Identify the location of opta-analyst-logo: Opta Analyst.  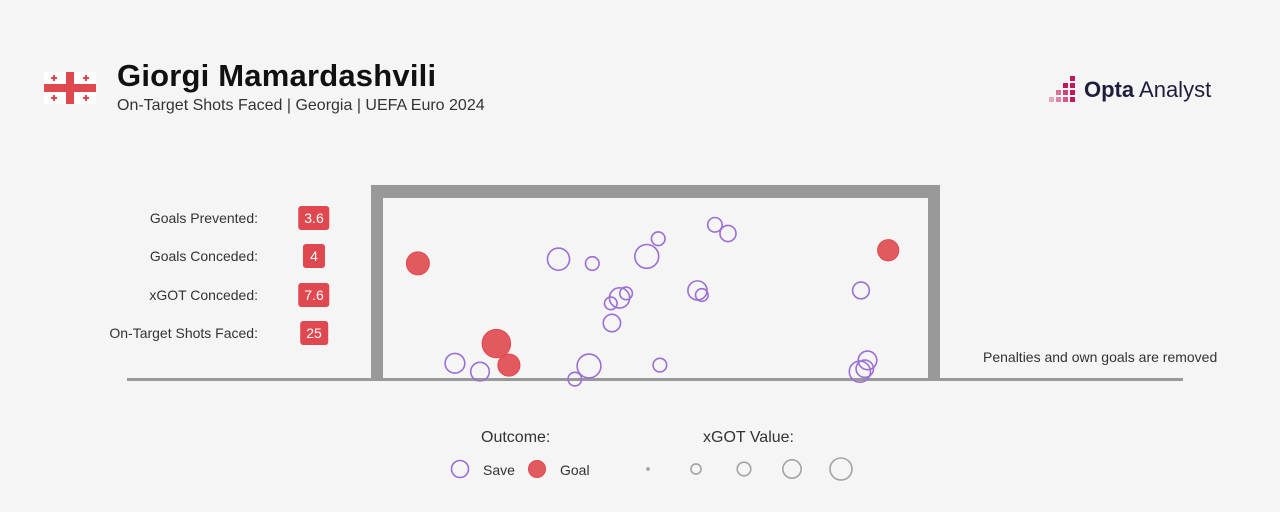
(1129, 90).